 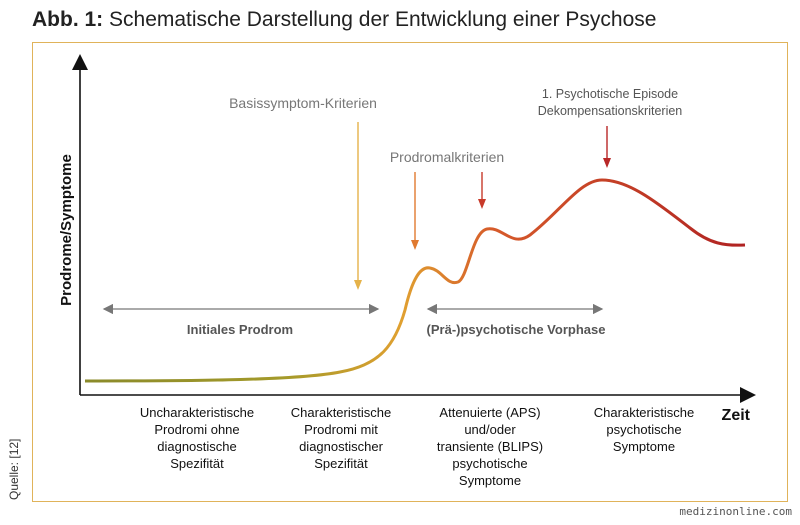 I want to click on x-axis-label: Zeit, so click(x=736, y=415).